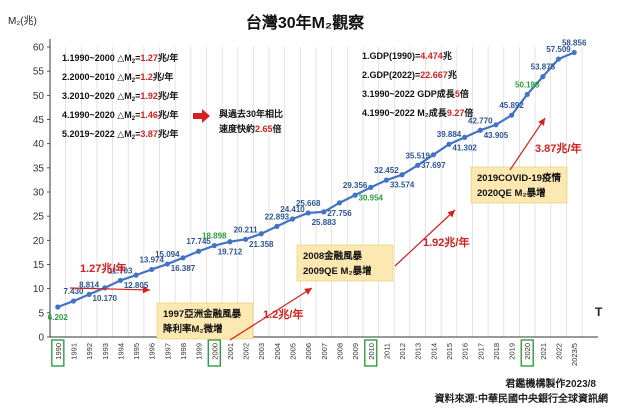 Image resolution: width=640 pixels, height=411 pixels. Describe the element at coordinates (167, 351) in the screenshot. I see `x-tick-label: 1997` at that location.